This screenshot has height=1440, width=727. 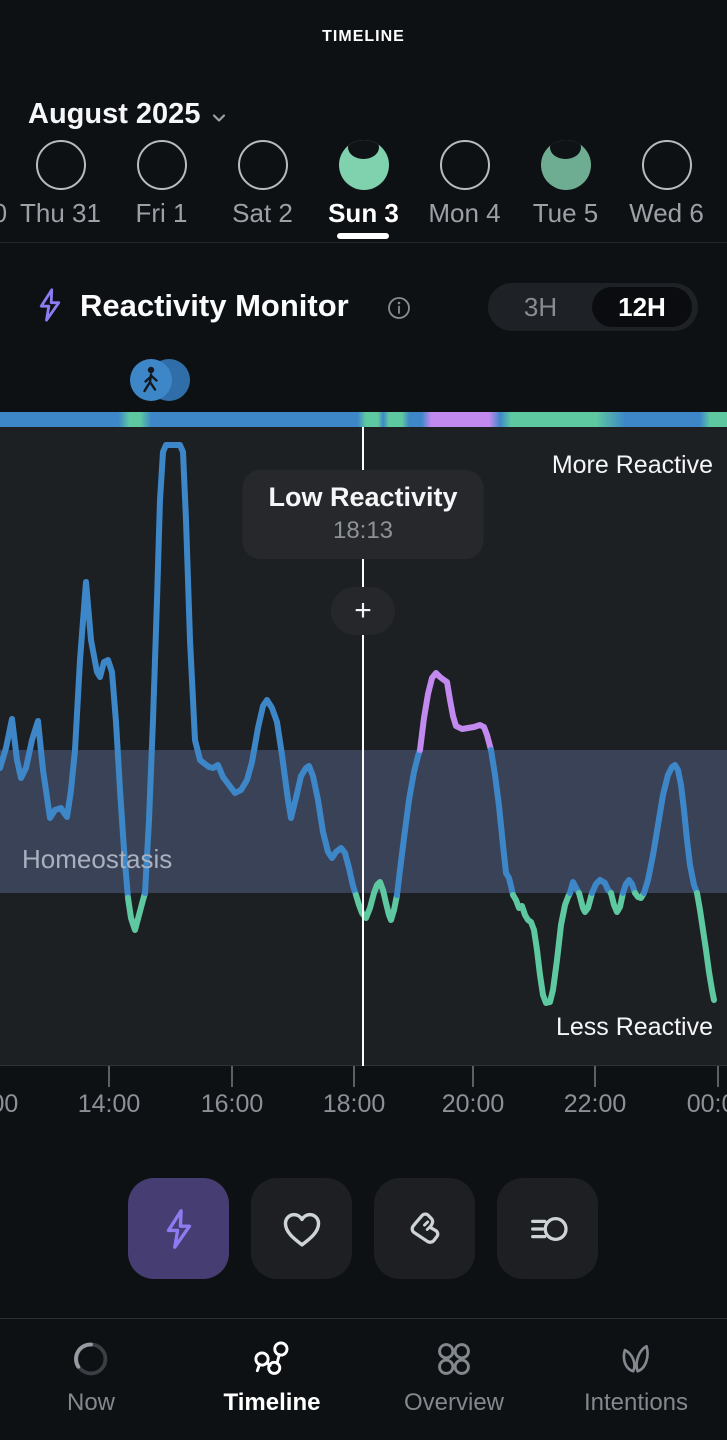 I want to click on day-item: Wed 6, so click(x=666, y=184).